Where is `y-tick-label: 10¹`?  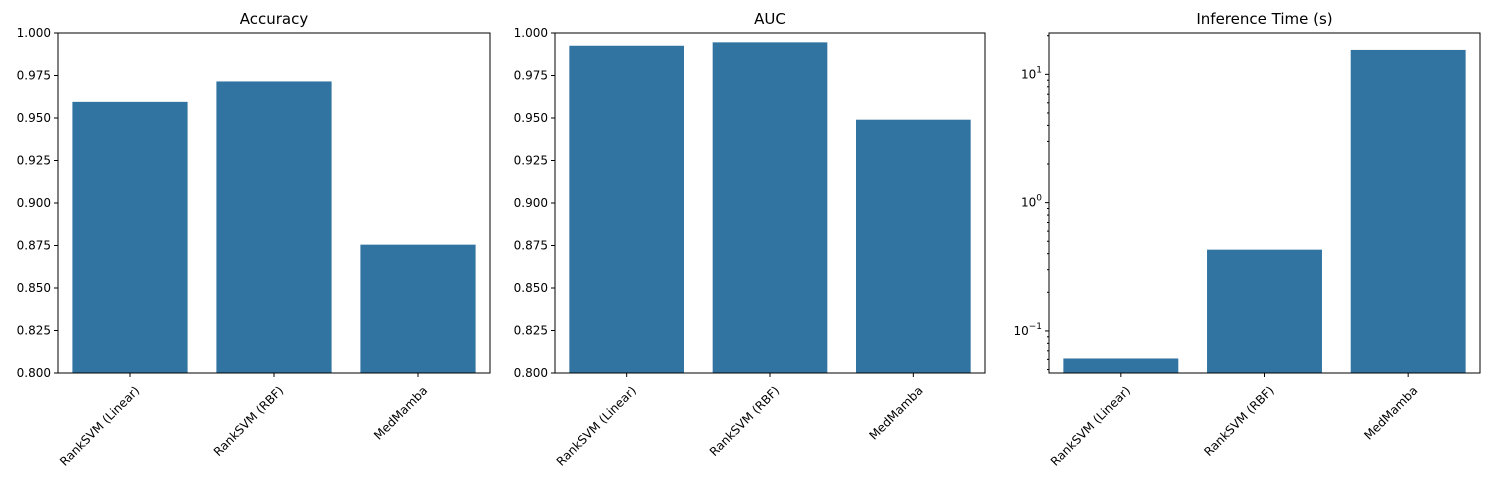
y-tick-label: 10¹ is located at coordinates (1031, 73).